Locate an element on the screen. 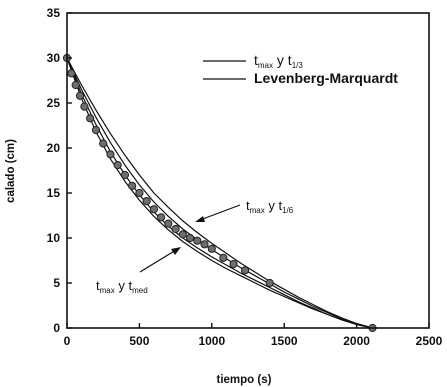  y-tick-label-0: 0 is located at coordinates (56, 328).